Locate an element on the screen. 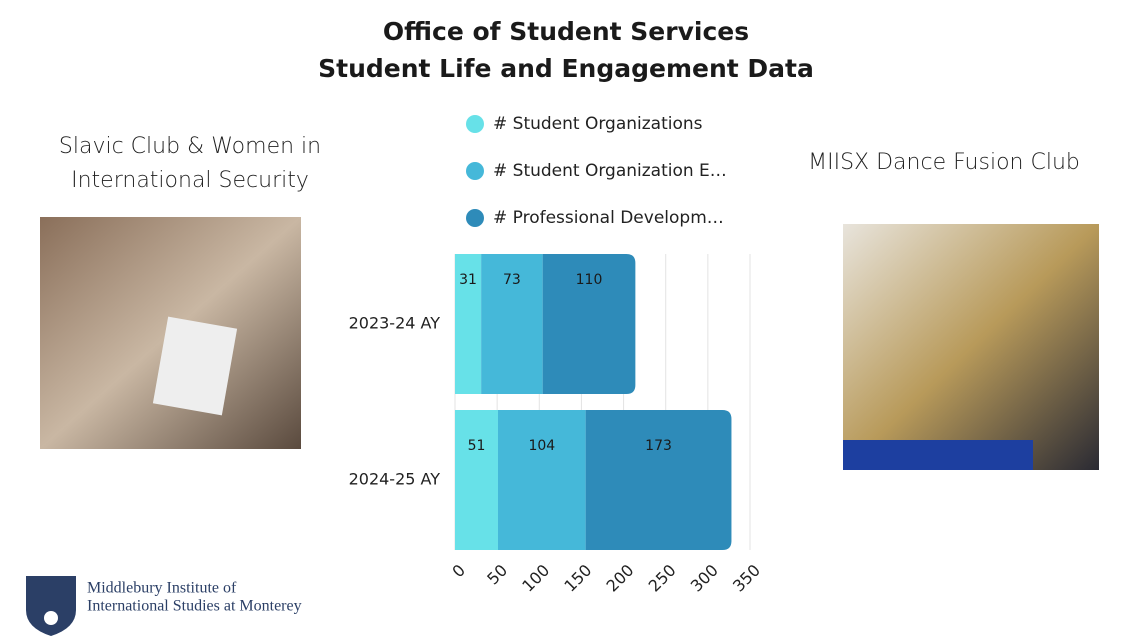 The width and height of the screenshot is (1136, 639). logo-shield is located at coordinates (51, 606).